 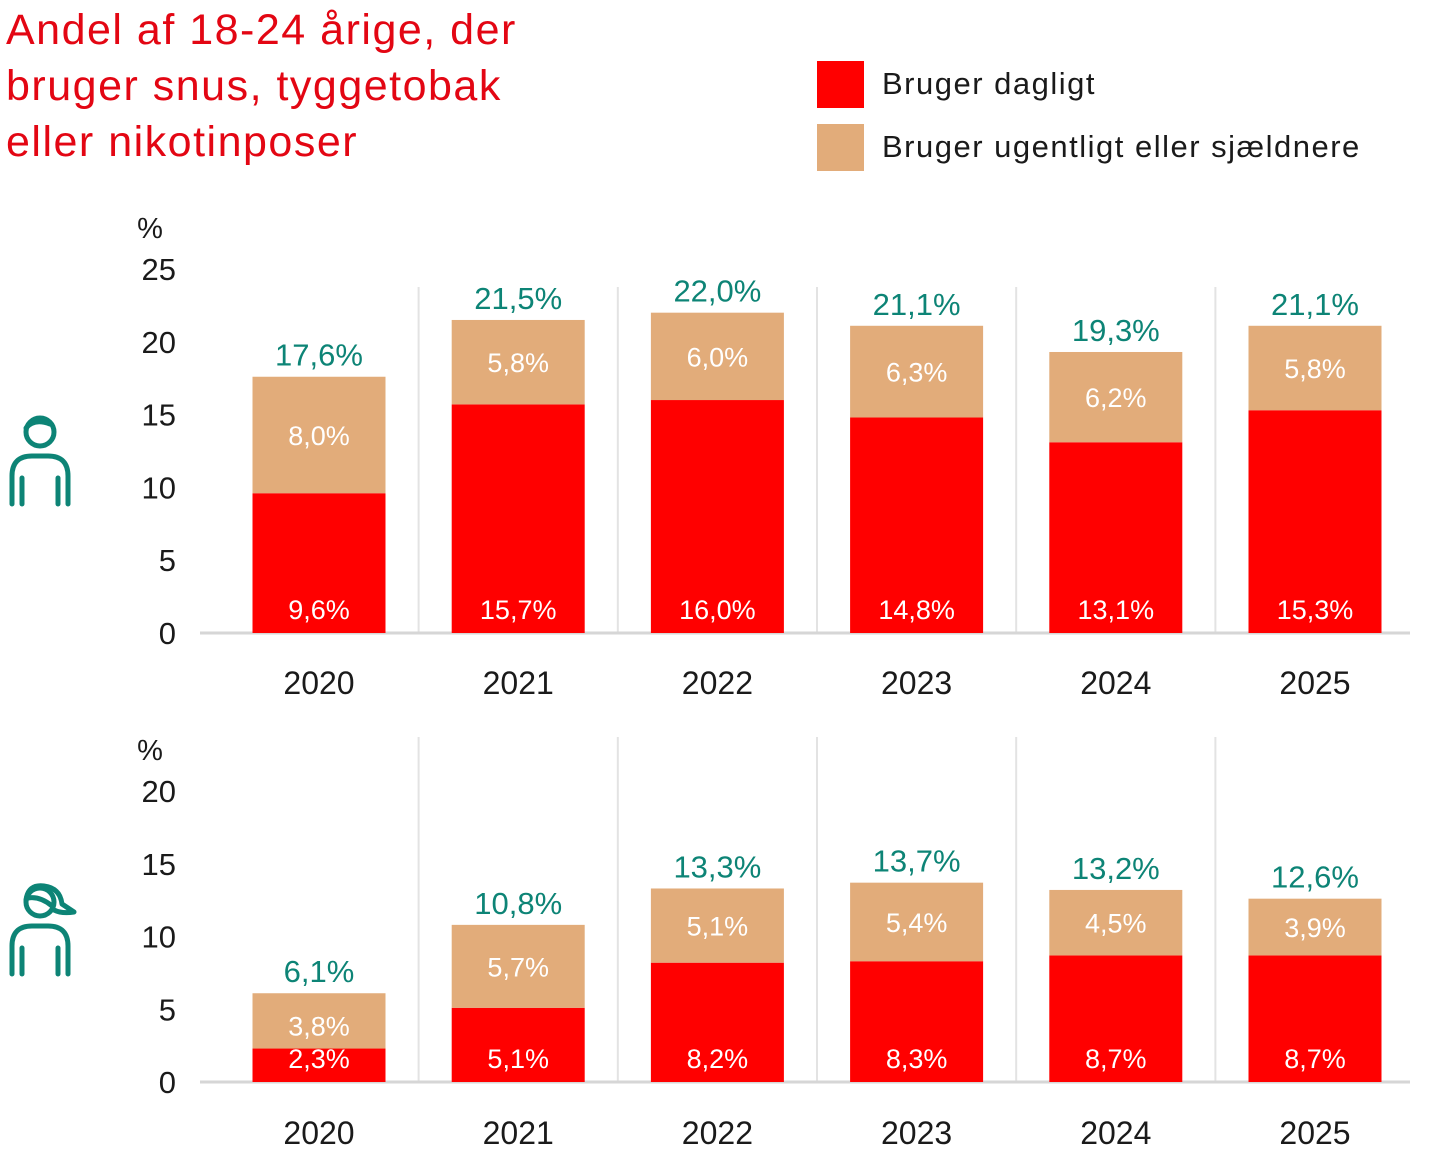 I want to click on women-label-daily: 8,3%, so click(x=917, y=1059).